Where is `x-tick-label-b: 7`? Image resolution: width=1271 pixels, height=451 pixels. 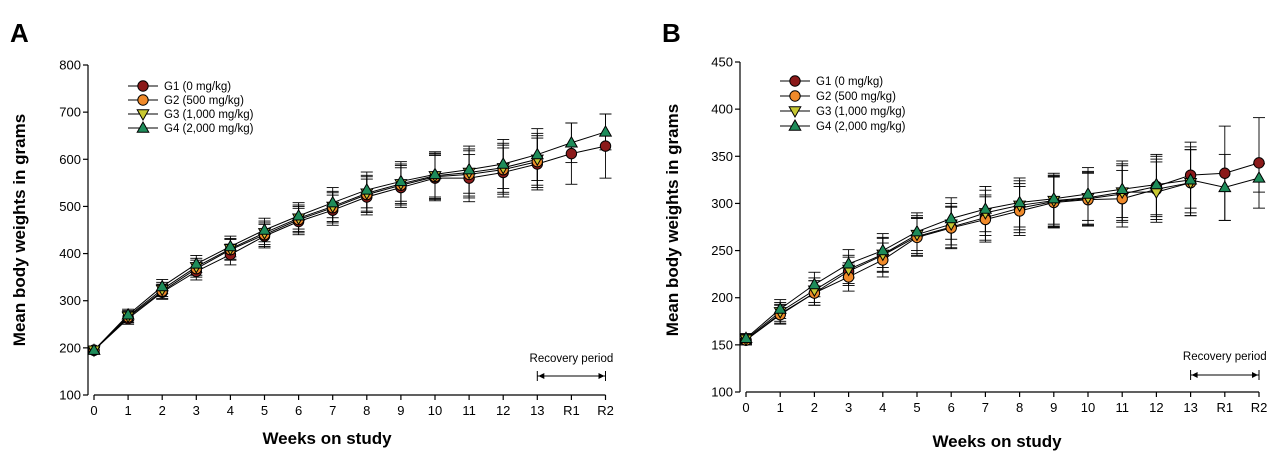
x-tick-label-b: 7 is located at coordinates (985, 407).